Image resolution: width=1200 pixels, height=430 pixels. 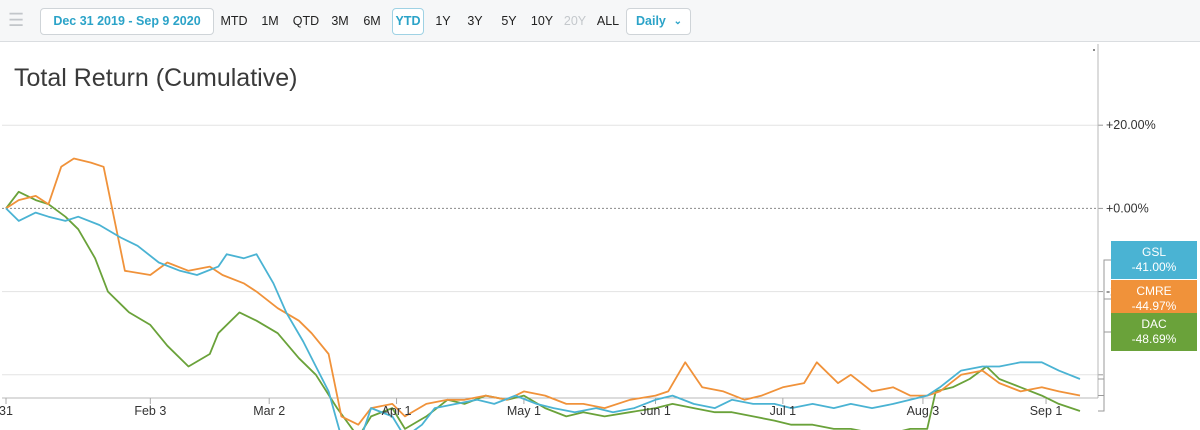 I want to click on period-button-mtd: MTD, so click(x=234, y=21).